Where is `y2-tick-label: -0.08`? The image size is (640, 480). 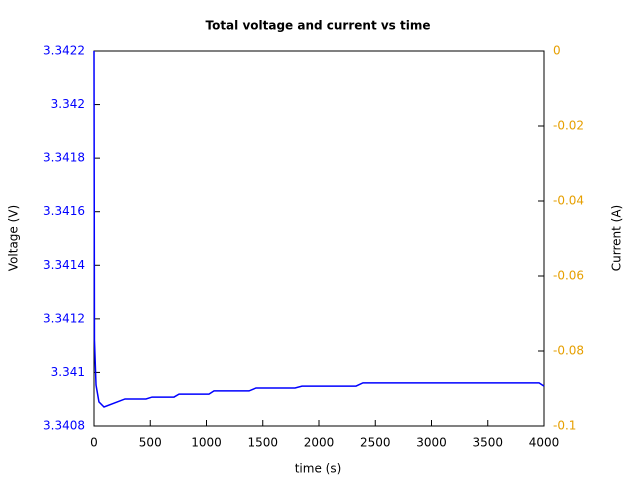
y2-tick-label: -0.08 is located at coordinates (568, 351).